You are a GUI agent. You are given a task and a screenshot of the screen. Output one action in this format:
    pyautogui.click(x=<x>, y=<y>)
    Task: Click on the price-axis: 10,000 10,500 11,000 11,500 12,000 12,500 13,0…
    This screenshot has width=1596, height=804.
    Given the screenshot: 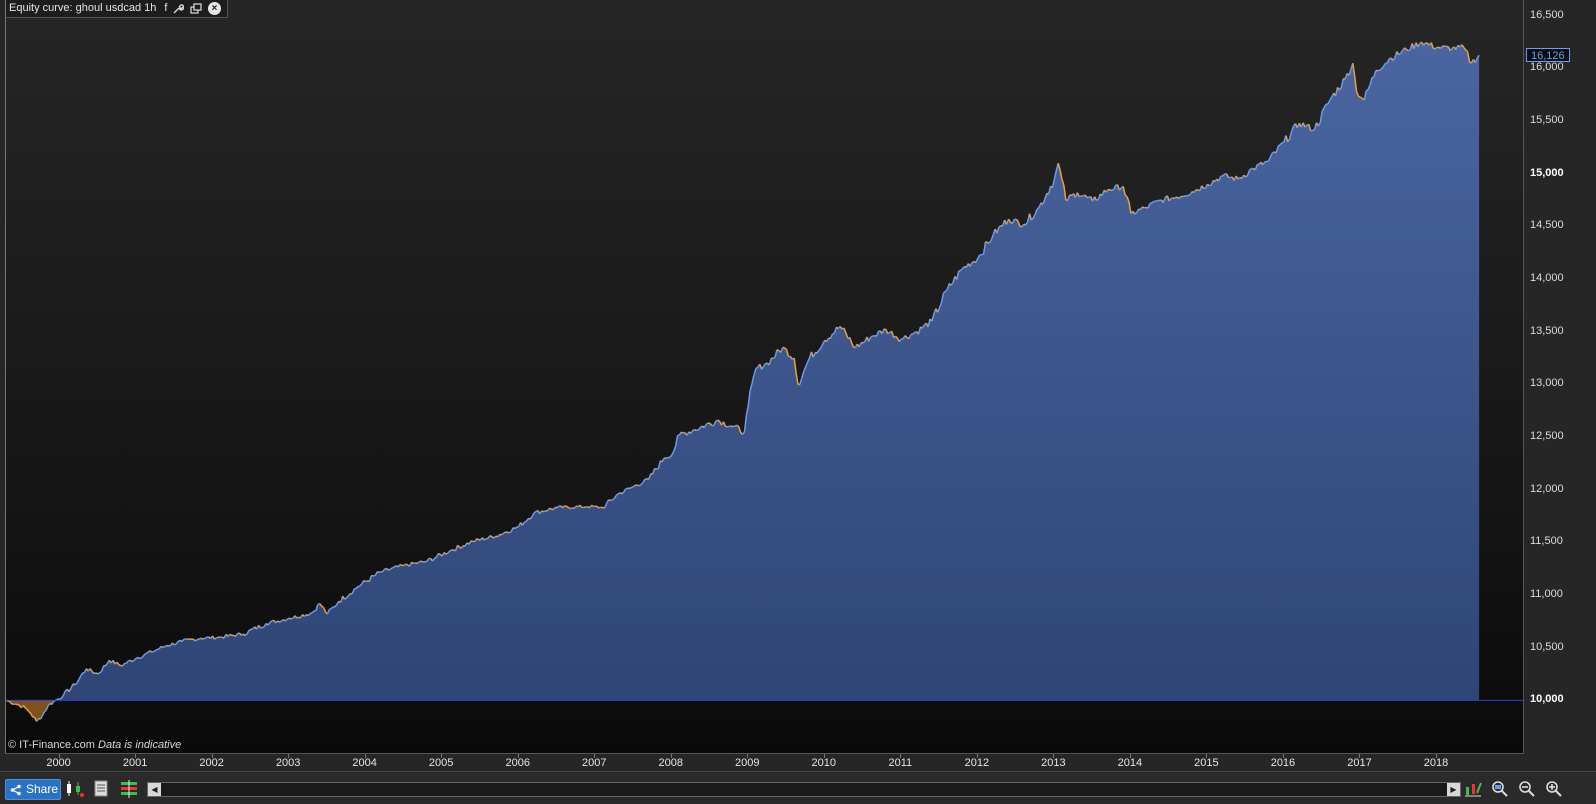 What is the action you would take?
    pyautogui.click(x=1560, y=376)
    